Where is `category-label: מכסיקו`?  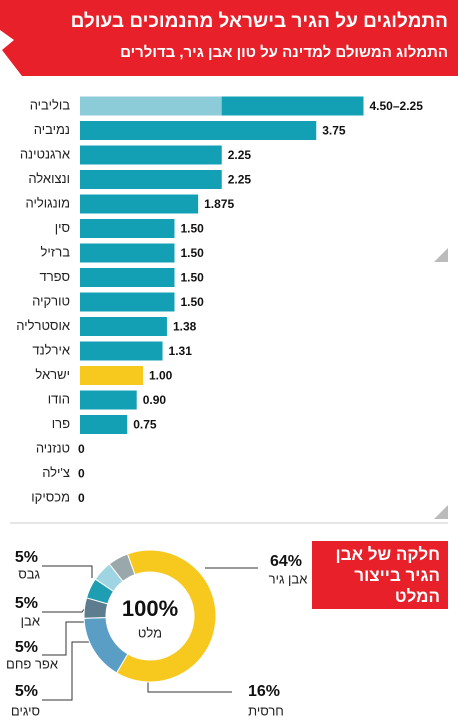
category-label: מכסיקו is located at coordinates (50, 496).